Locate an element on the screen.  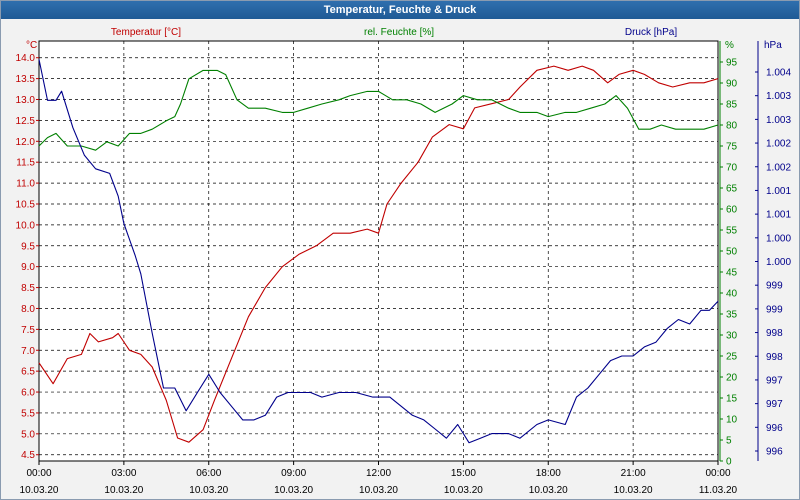
x-tick-time-label: 06:00 is located at coordinates (208, 473).